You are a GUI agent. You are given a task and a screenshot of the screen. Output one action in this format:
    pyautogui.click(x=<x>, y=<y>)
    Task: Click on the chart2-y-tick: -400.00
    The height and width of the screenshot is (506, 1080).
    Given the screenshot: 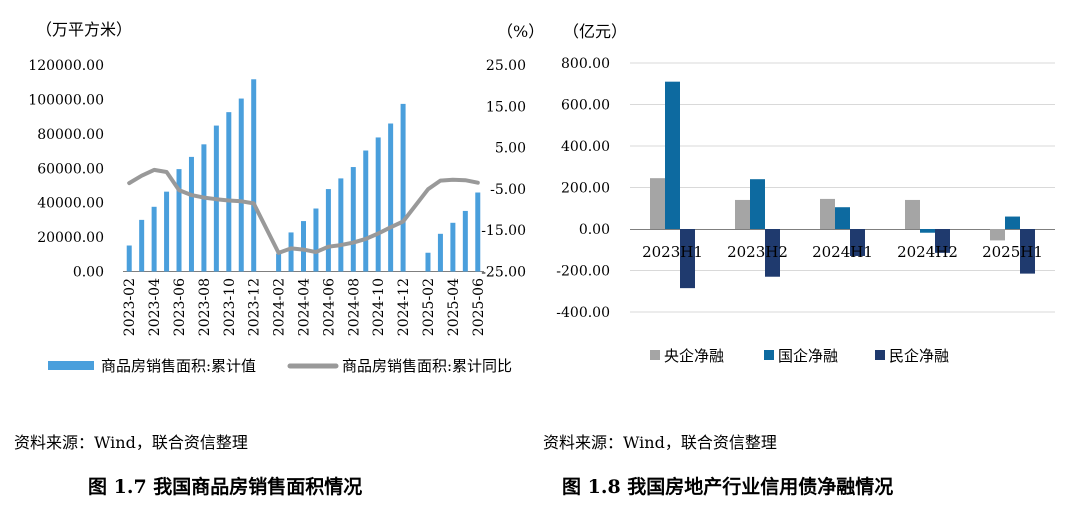 What is the action you would take?
    pyautogui.click(x=583, y=313)
    